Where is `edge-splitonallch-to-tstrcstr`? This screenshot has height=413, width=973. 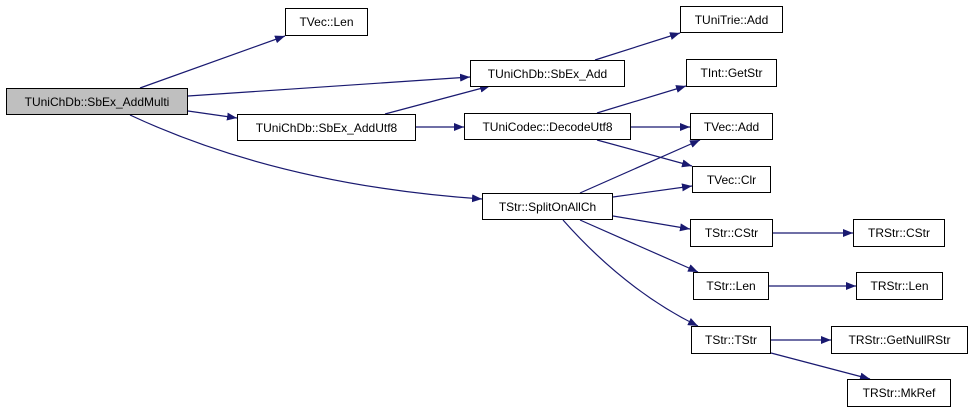 edge-splitonallch-to-tstrcstr is located at coordinates (651, 223).